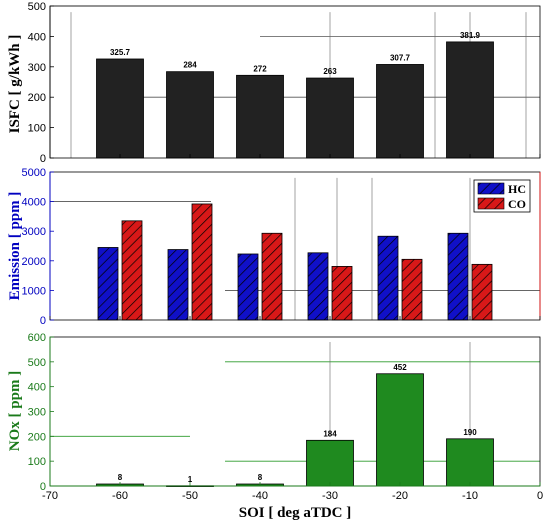 This screenshot has height=526, width=550. I want to click on xtick-label: 0, so click(540, 496).